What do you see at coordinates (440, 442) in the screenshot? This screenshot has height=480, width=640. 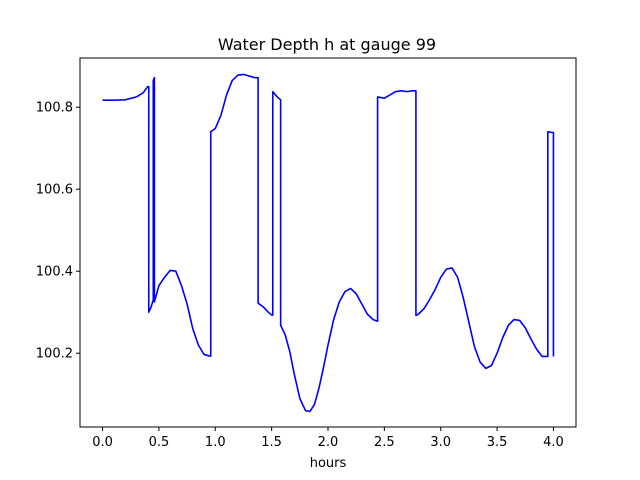 I see `x-tick-label: 3.0` at bounding box center [440, 442].